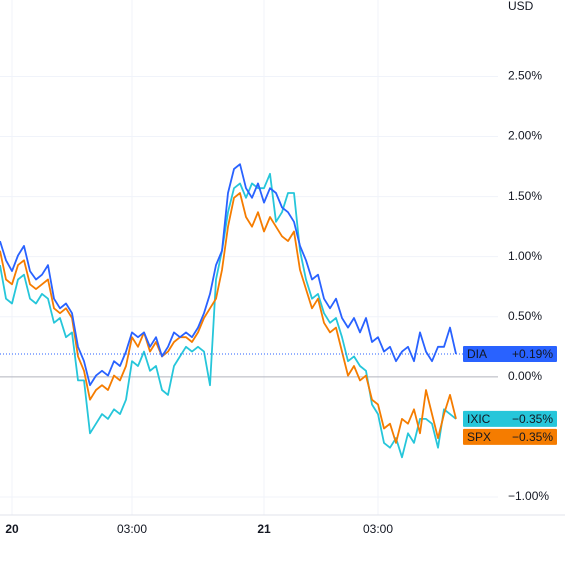 This screenshot has height=565, width=565. I want to click on x-tick-label: 21, so click(264, 529).